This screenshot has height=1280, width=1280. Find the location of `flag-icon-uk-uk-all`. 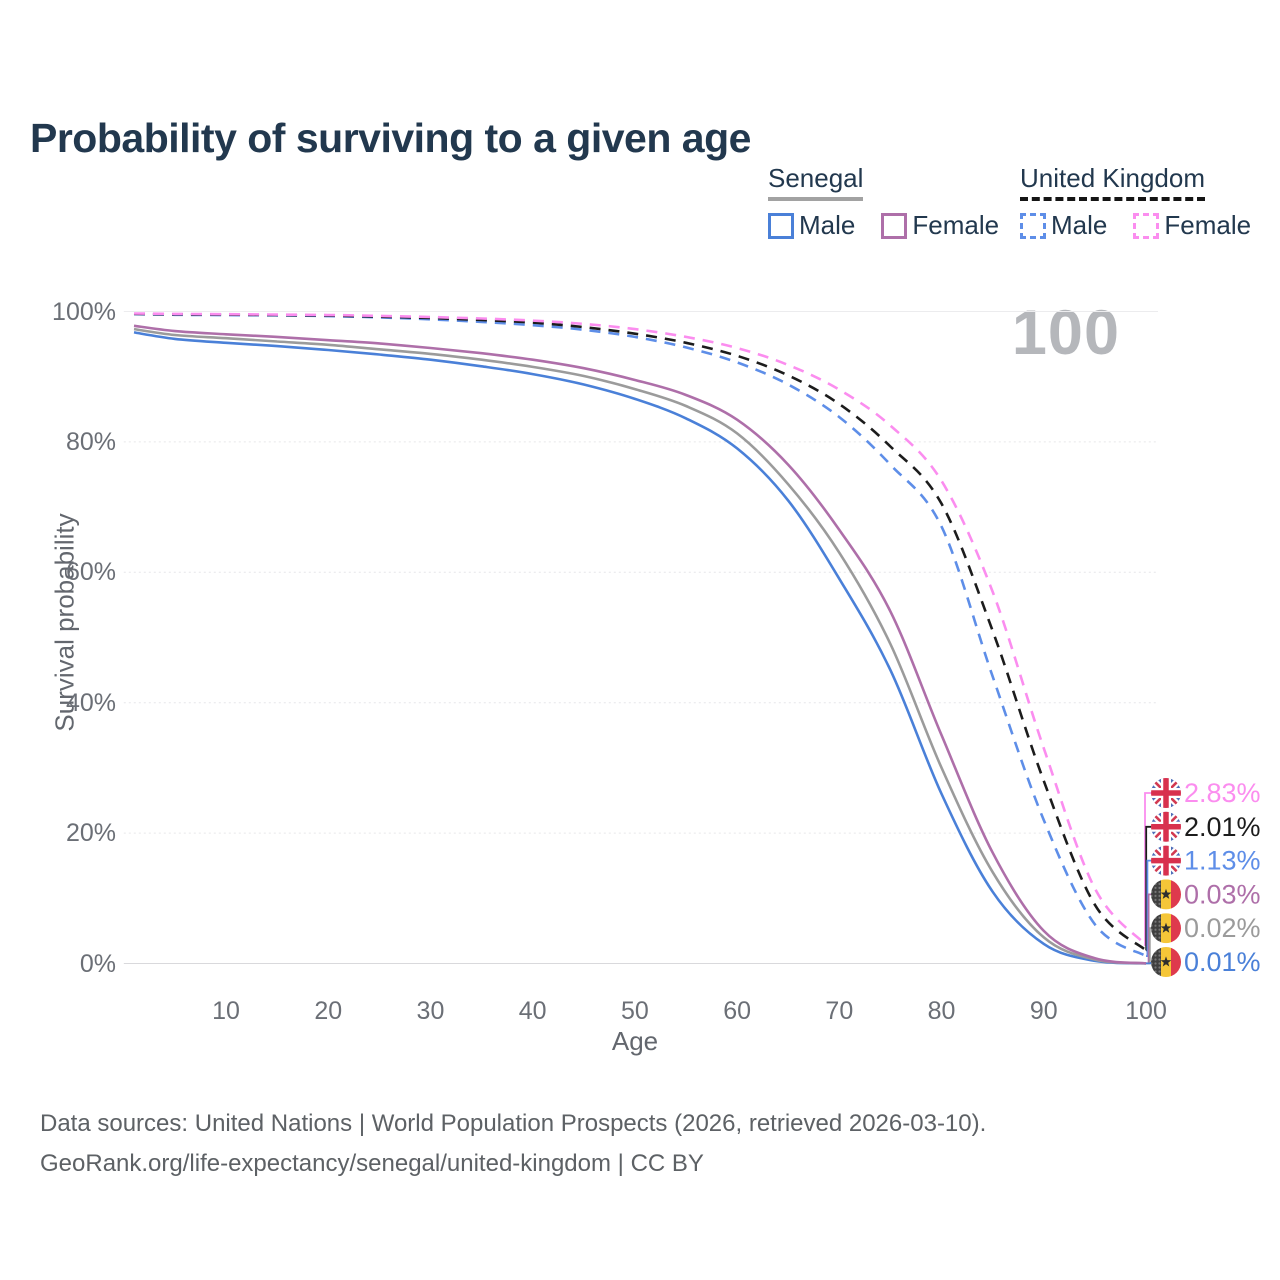

flag-icon-uk-uk-all is located at coordinates (1166, 826).